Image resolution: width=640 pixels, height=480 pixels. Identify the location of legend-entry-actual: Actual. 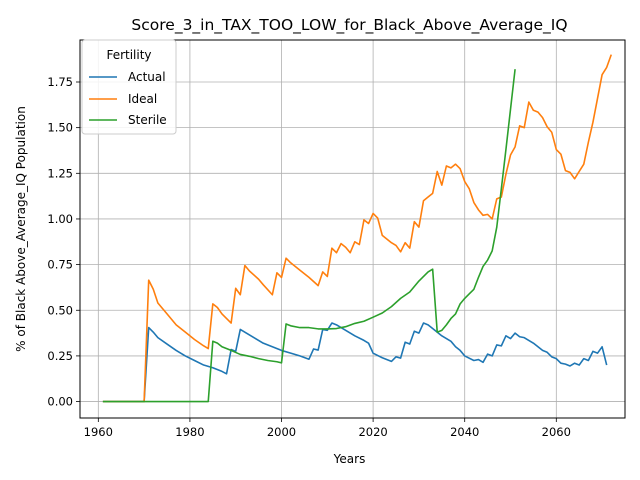
(127, 77).